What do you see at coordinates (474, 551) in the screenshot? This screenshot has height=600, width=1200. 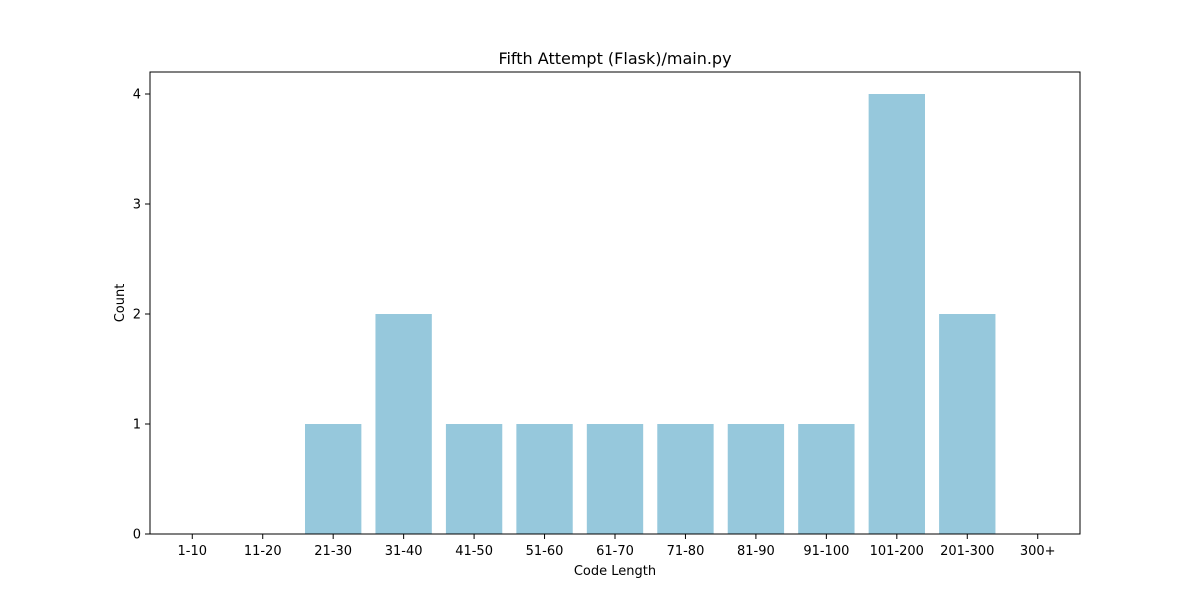 I see `x-tick-label-41-50: 41-50` at bounding box center [474, 551].